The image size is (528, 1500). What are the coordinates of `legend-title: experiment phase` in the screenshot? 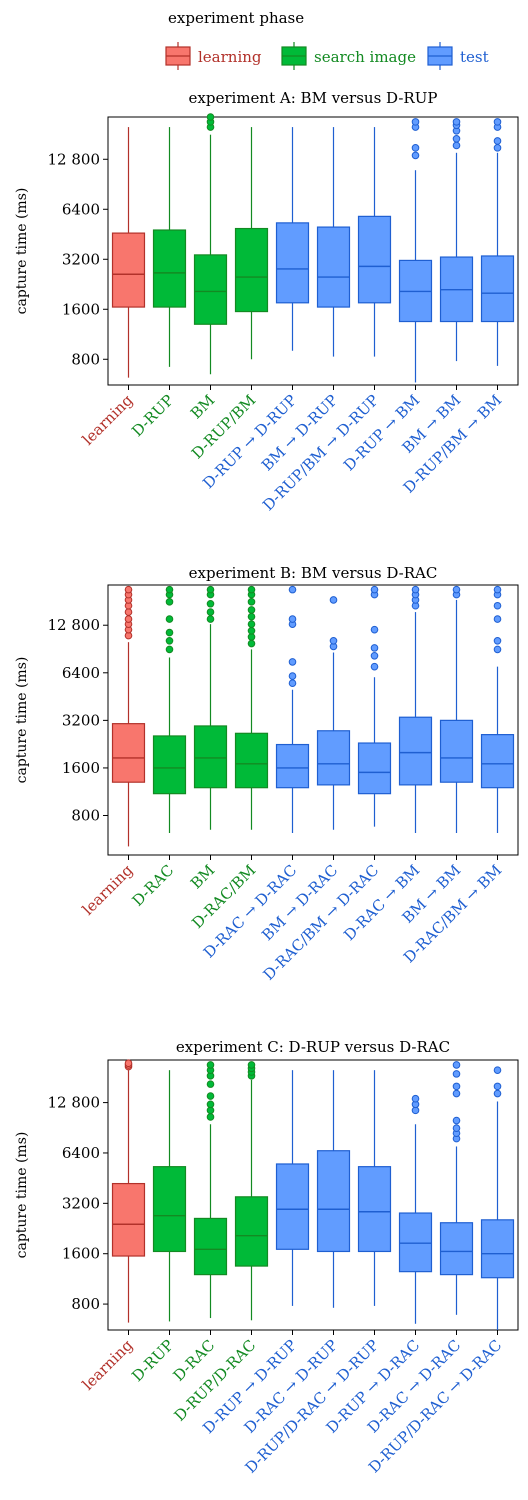 It's located at (236, 18).